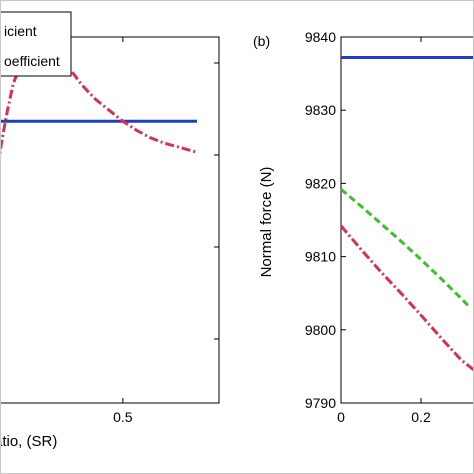 This screenshot has height=474, width=474. I want to click on panel-b-y-tick-label: 9800, so click(320, 330).